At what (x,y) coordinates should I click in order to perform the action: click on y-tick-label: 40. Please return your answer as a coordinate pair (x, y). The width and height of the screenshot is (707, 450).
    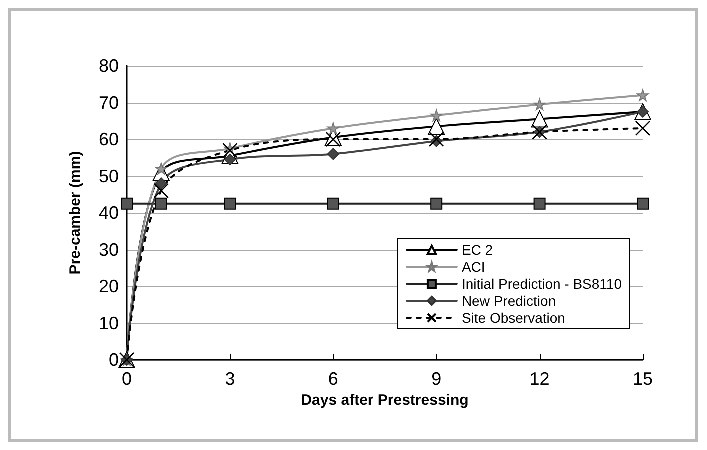
    Looking at the image, I should click on (108, 213).